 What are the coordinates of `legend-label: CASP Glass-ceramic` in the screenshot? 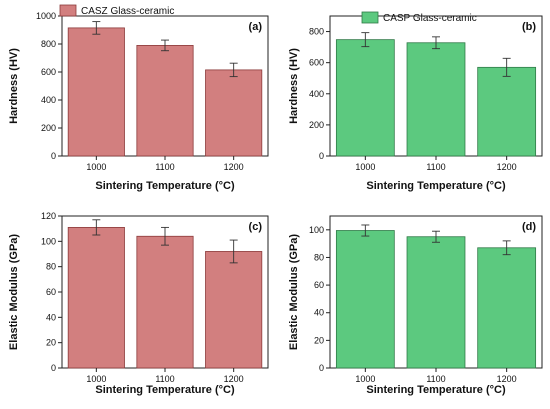 It's located at (430, 18).